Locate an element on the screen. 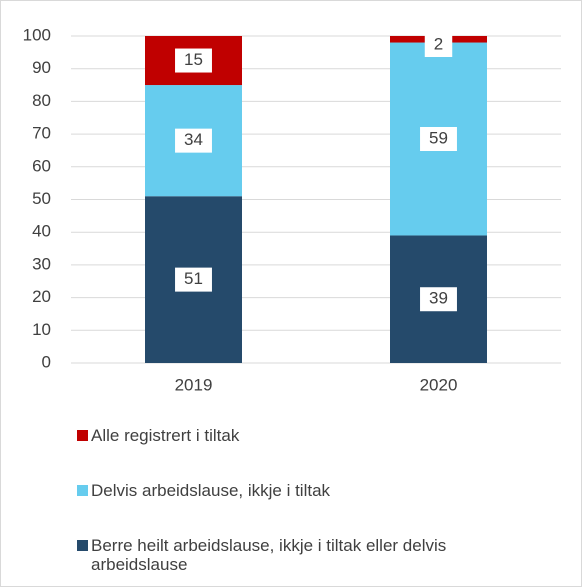 The height and width of the screenshot is (587, 582). data-label-text: 39 is located at coordinates (438, 298).